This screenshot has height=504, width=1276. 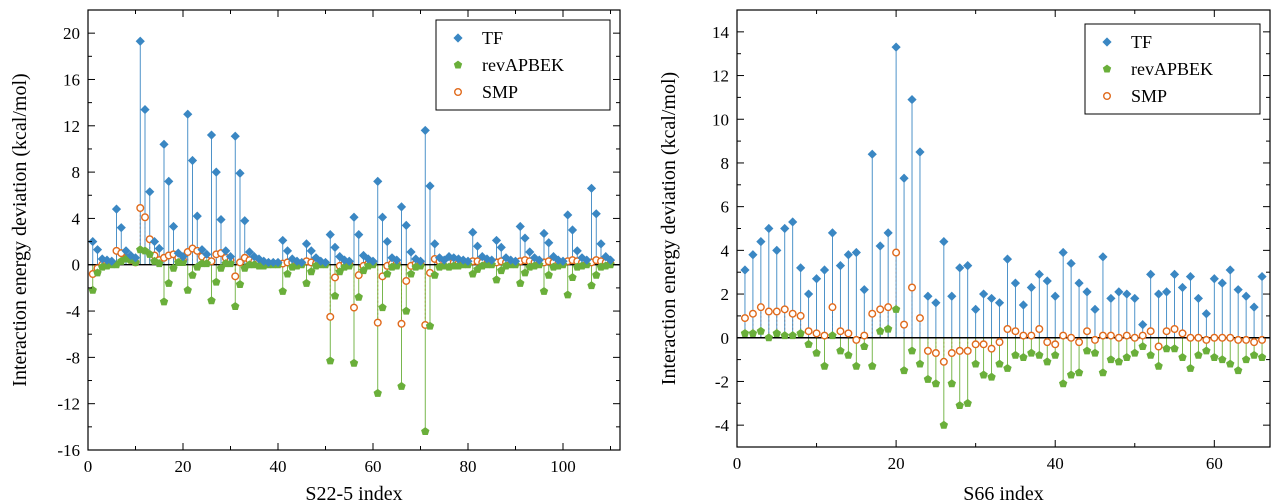 What do you see at coordinates (721, 32) in the screenshot?
I see `y-tick-label: 14` at bounding box center [721, 32].